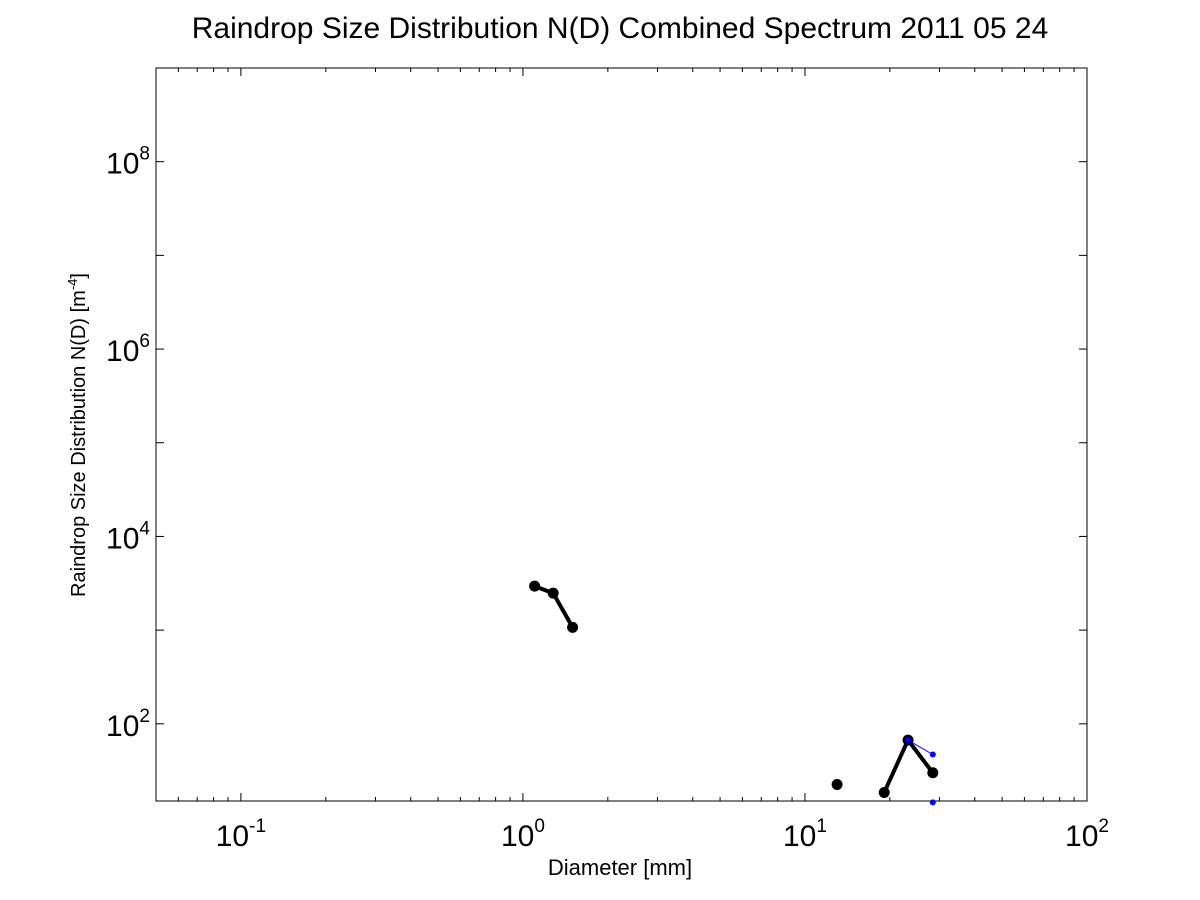  Describe the element at coordinates (73, 284) in the screenshot. I see `y-axis-label-exponent: -4` at that location.